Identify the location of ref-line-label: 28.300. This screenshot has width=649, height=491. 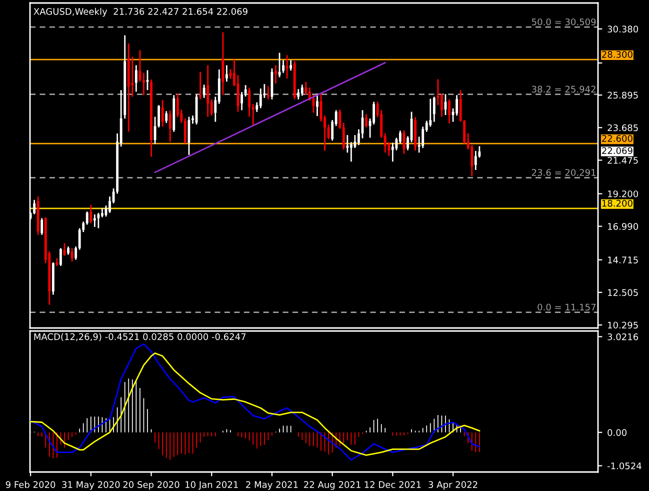
(617, 54).